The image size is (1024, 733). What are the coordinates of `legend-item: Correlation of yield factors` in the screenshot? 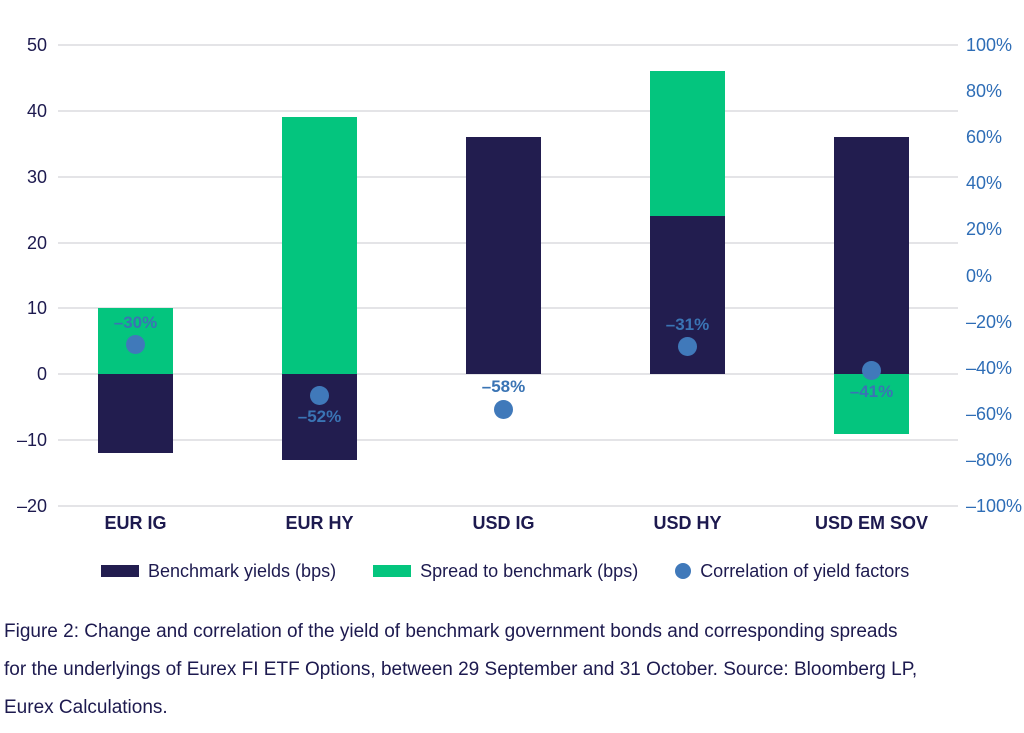 It's located at (792, 571).